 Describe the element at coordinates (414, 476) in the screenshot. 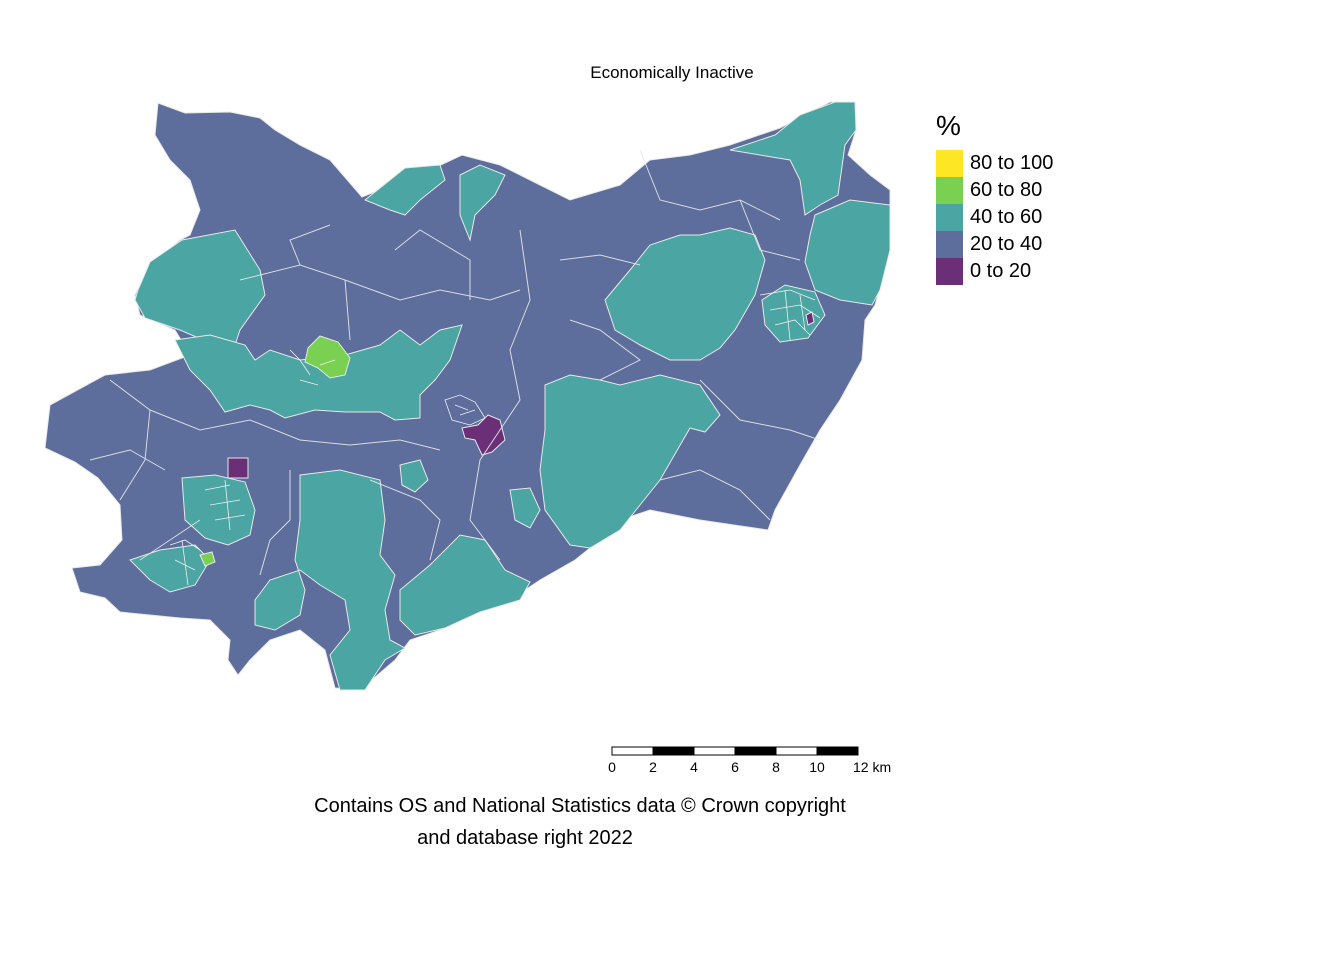

I see `map-region-central-small` at that location.